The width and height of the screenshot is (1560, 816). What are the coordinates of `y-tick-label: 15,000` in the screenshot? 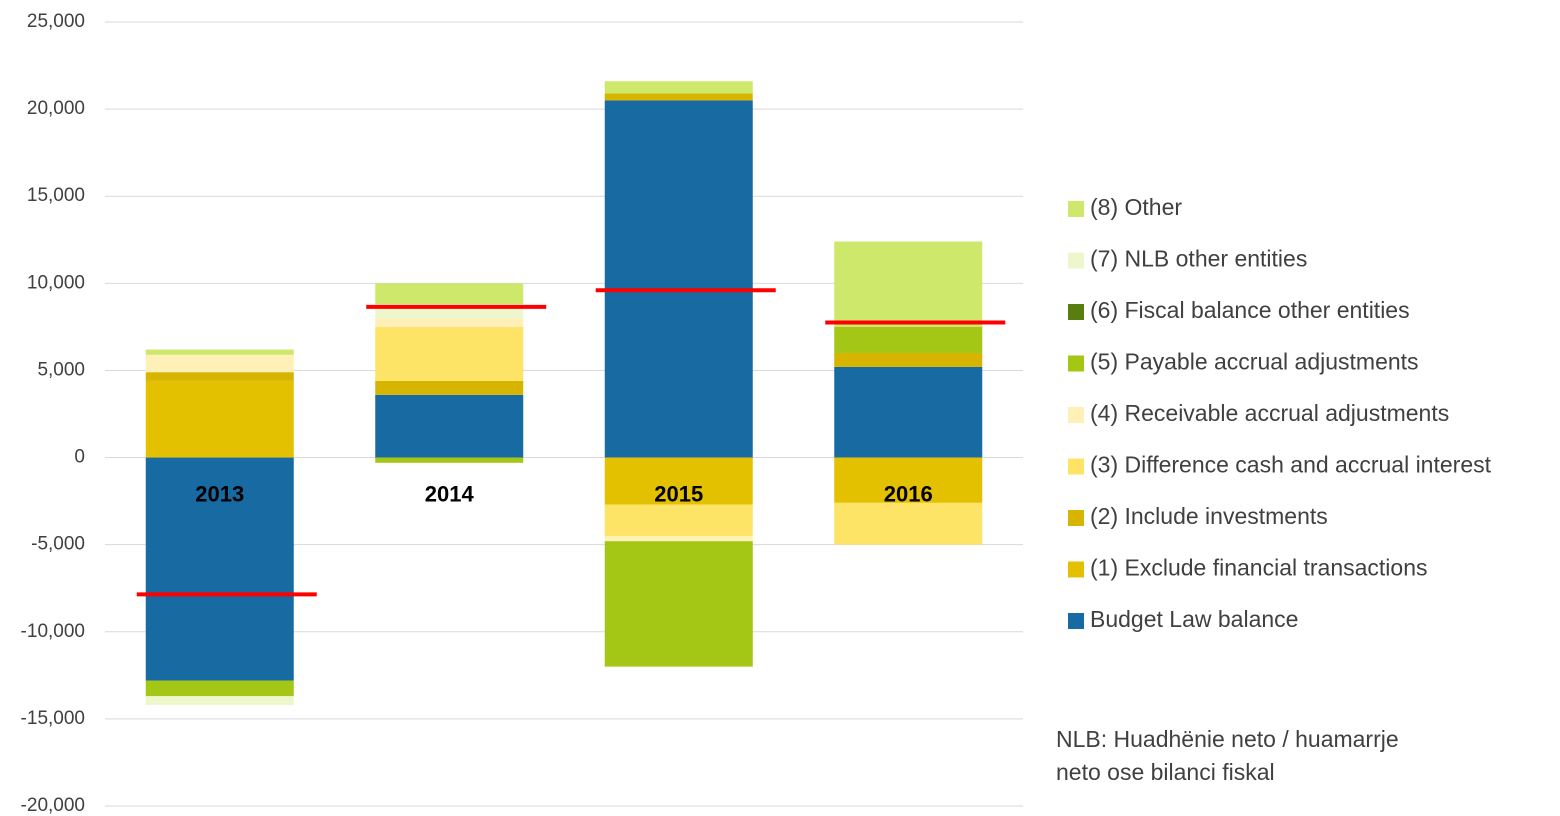 It's located at (56, 195).